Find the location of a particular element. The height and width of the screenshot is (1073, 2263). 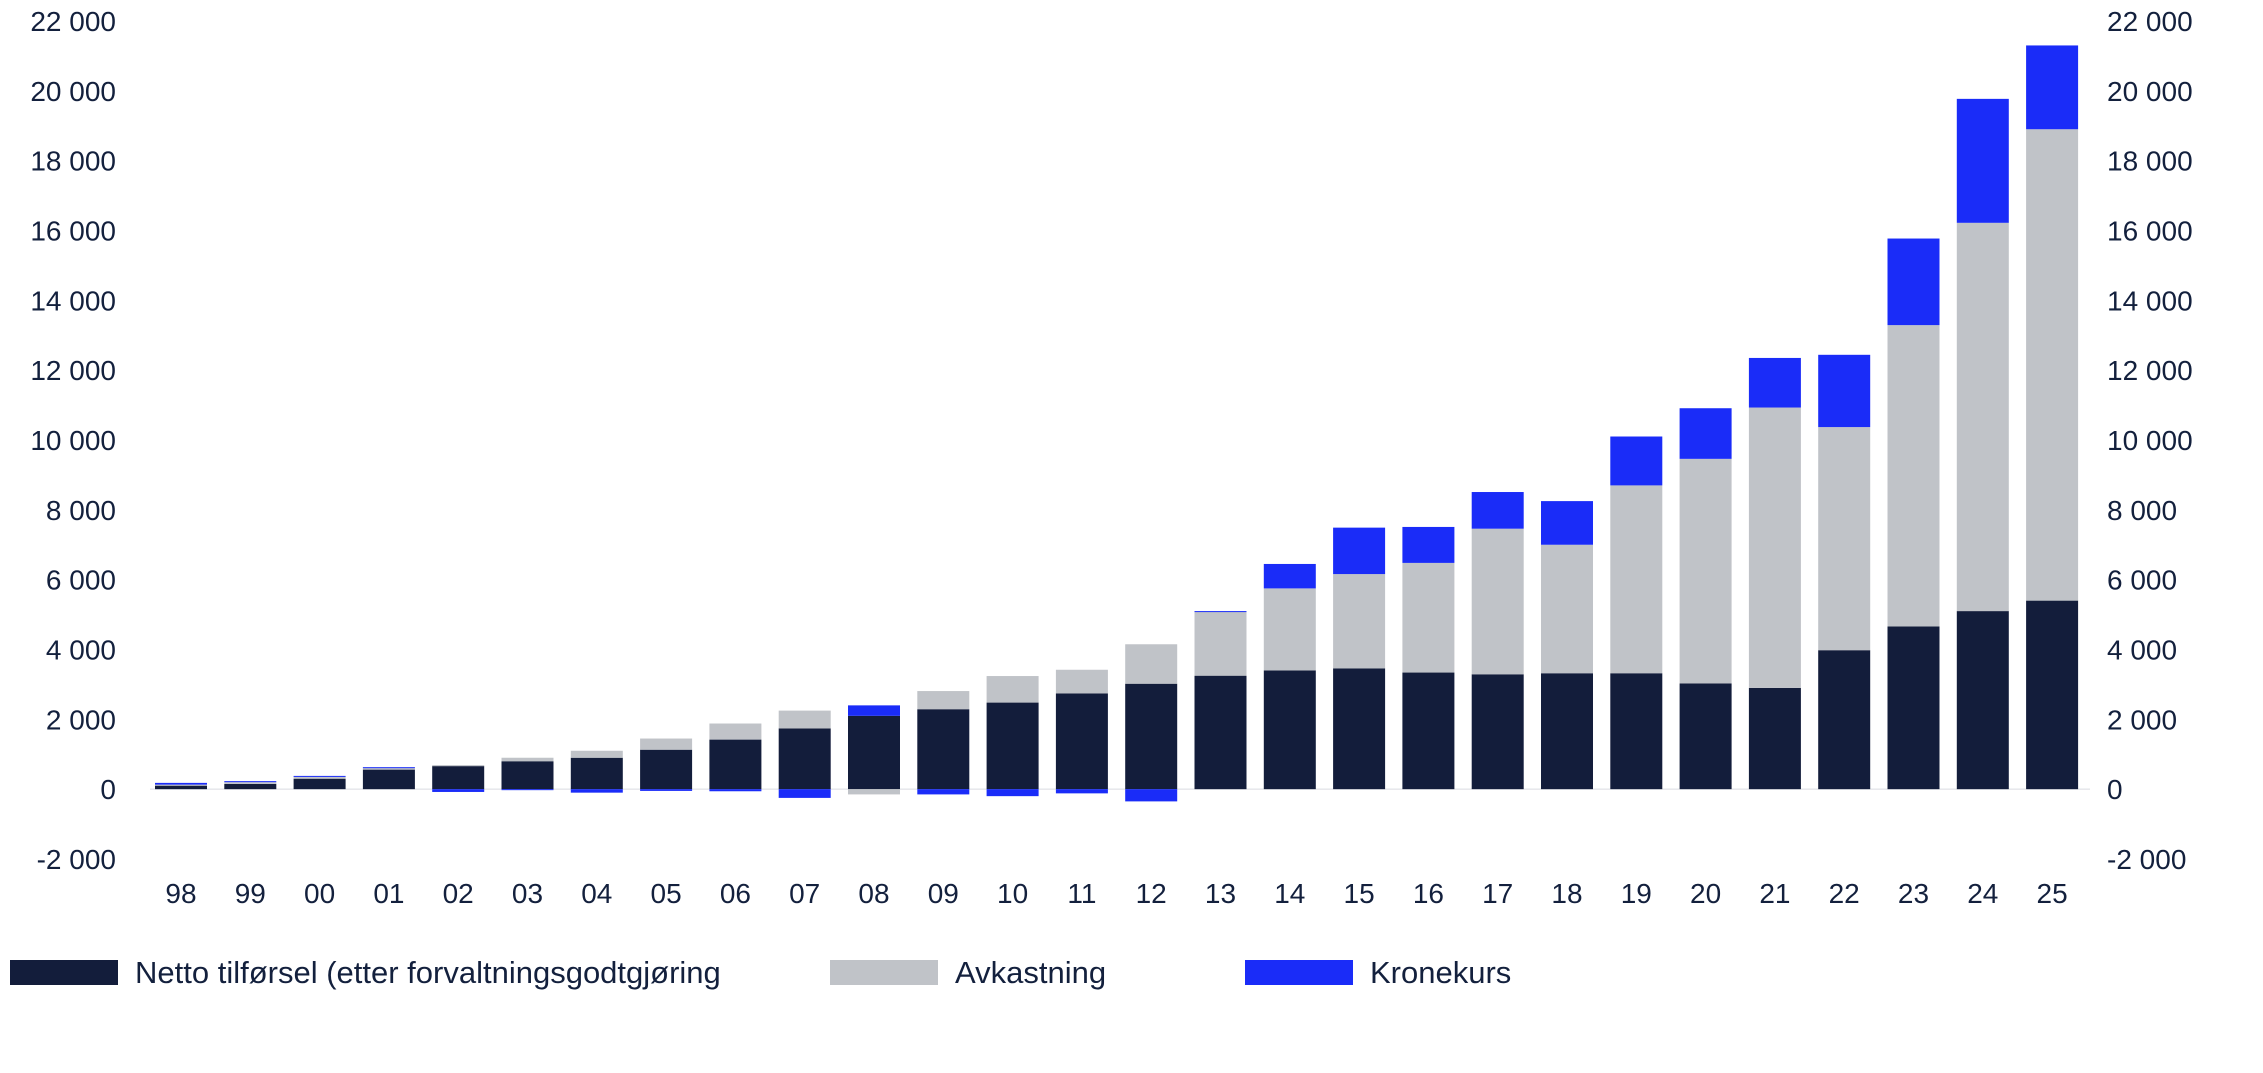

y-tick-label-right: 6 000 is located at coordinates (2142, 580).